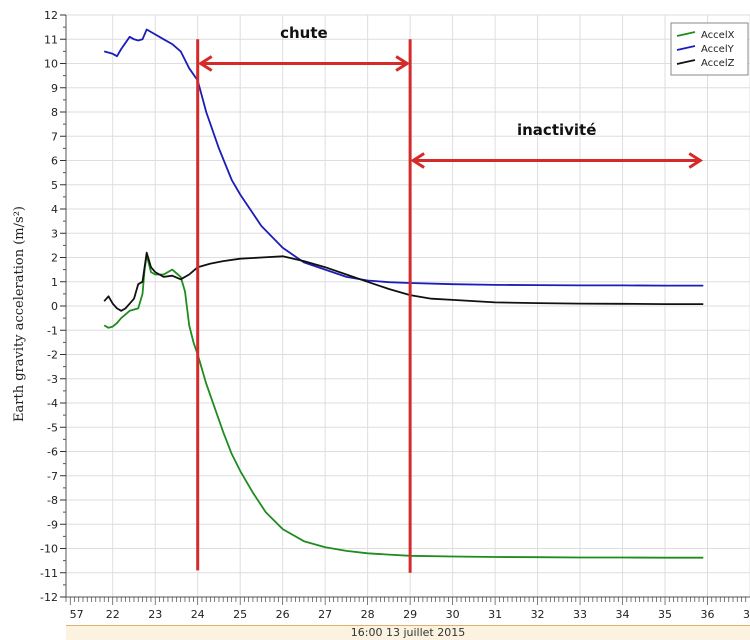 This screenshot has height=640, width=750. I want to click on x-tick-label: 57, so click(77, 614).